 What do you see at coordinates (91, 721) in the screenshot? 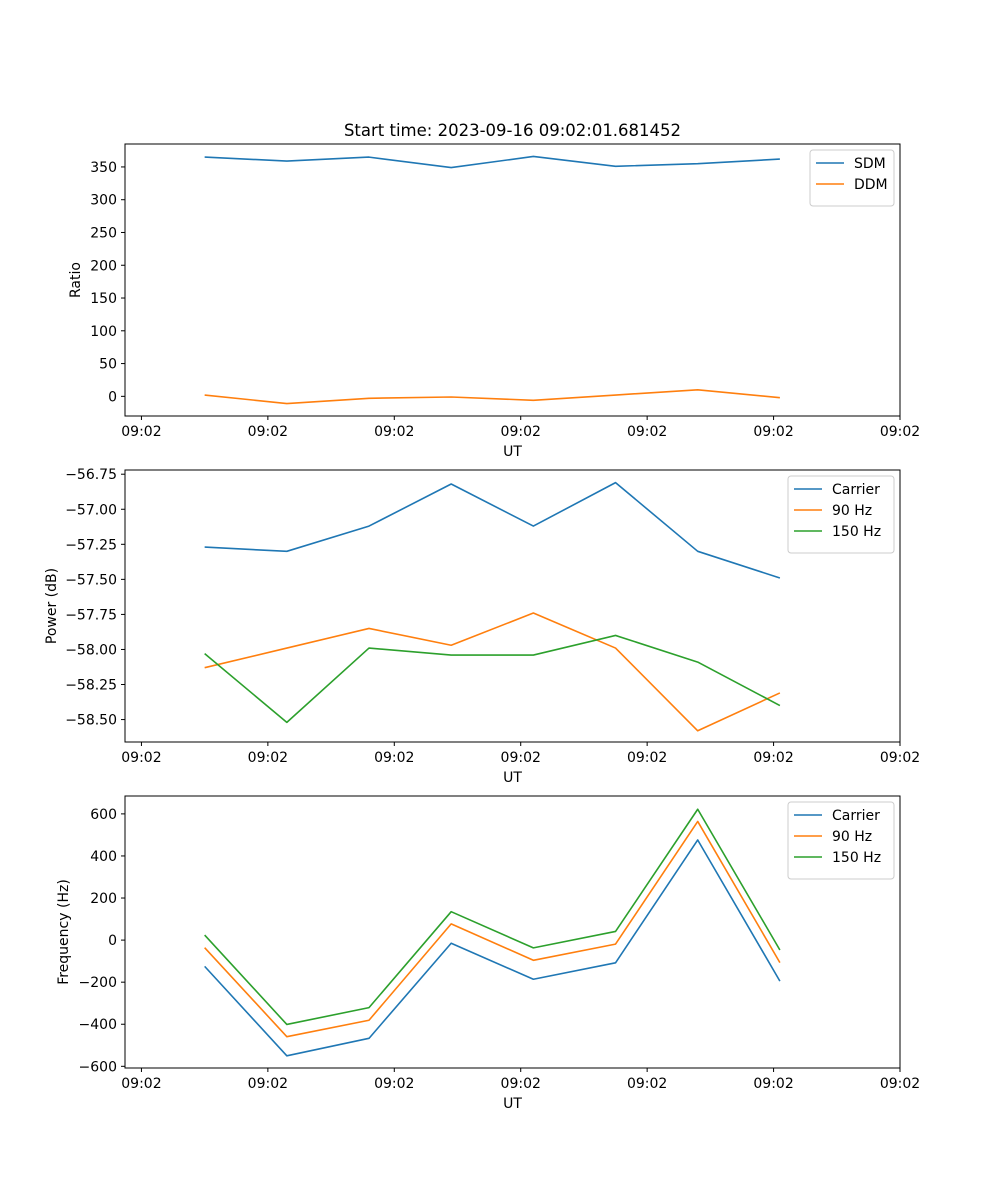
I see `y-tick-label: −58.50` at bounding box center [91, 721].